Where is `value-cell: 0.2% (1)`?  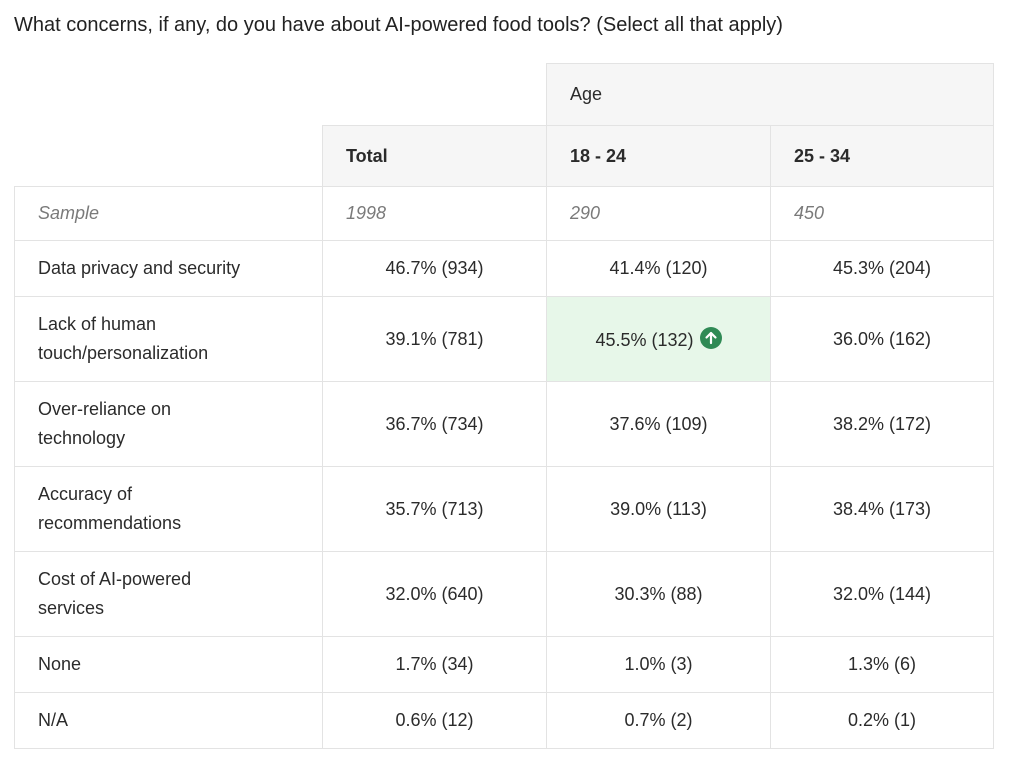 value-cell: 0.2% (1) is located at coordinates (882, 720).